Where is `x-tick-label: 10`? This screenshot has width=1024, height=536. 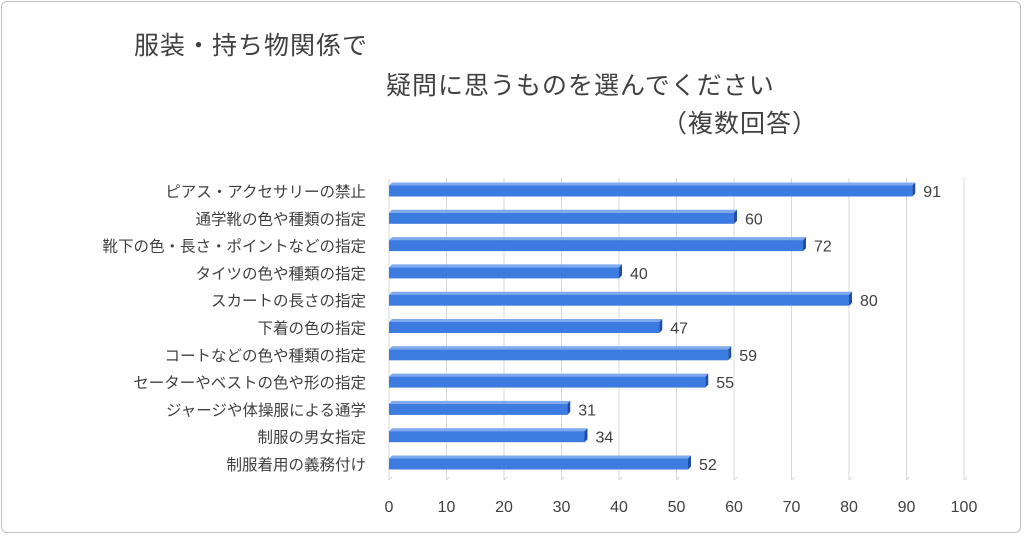
x-tick-label: 10 is located at coordinates (447, 507).